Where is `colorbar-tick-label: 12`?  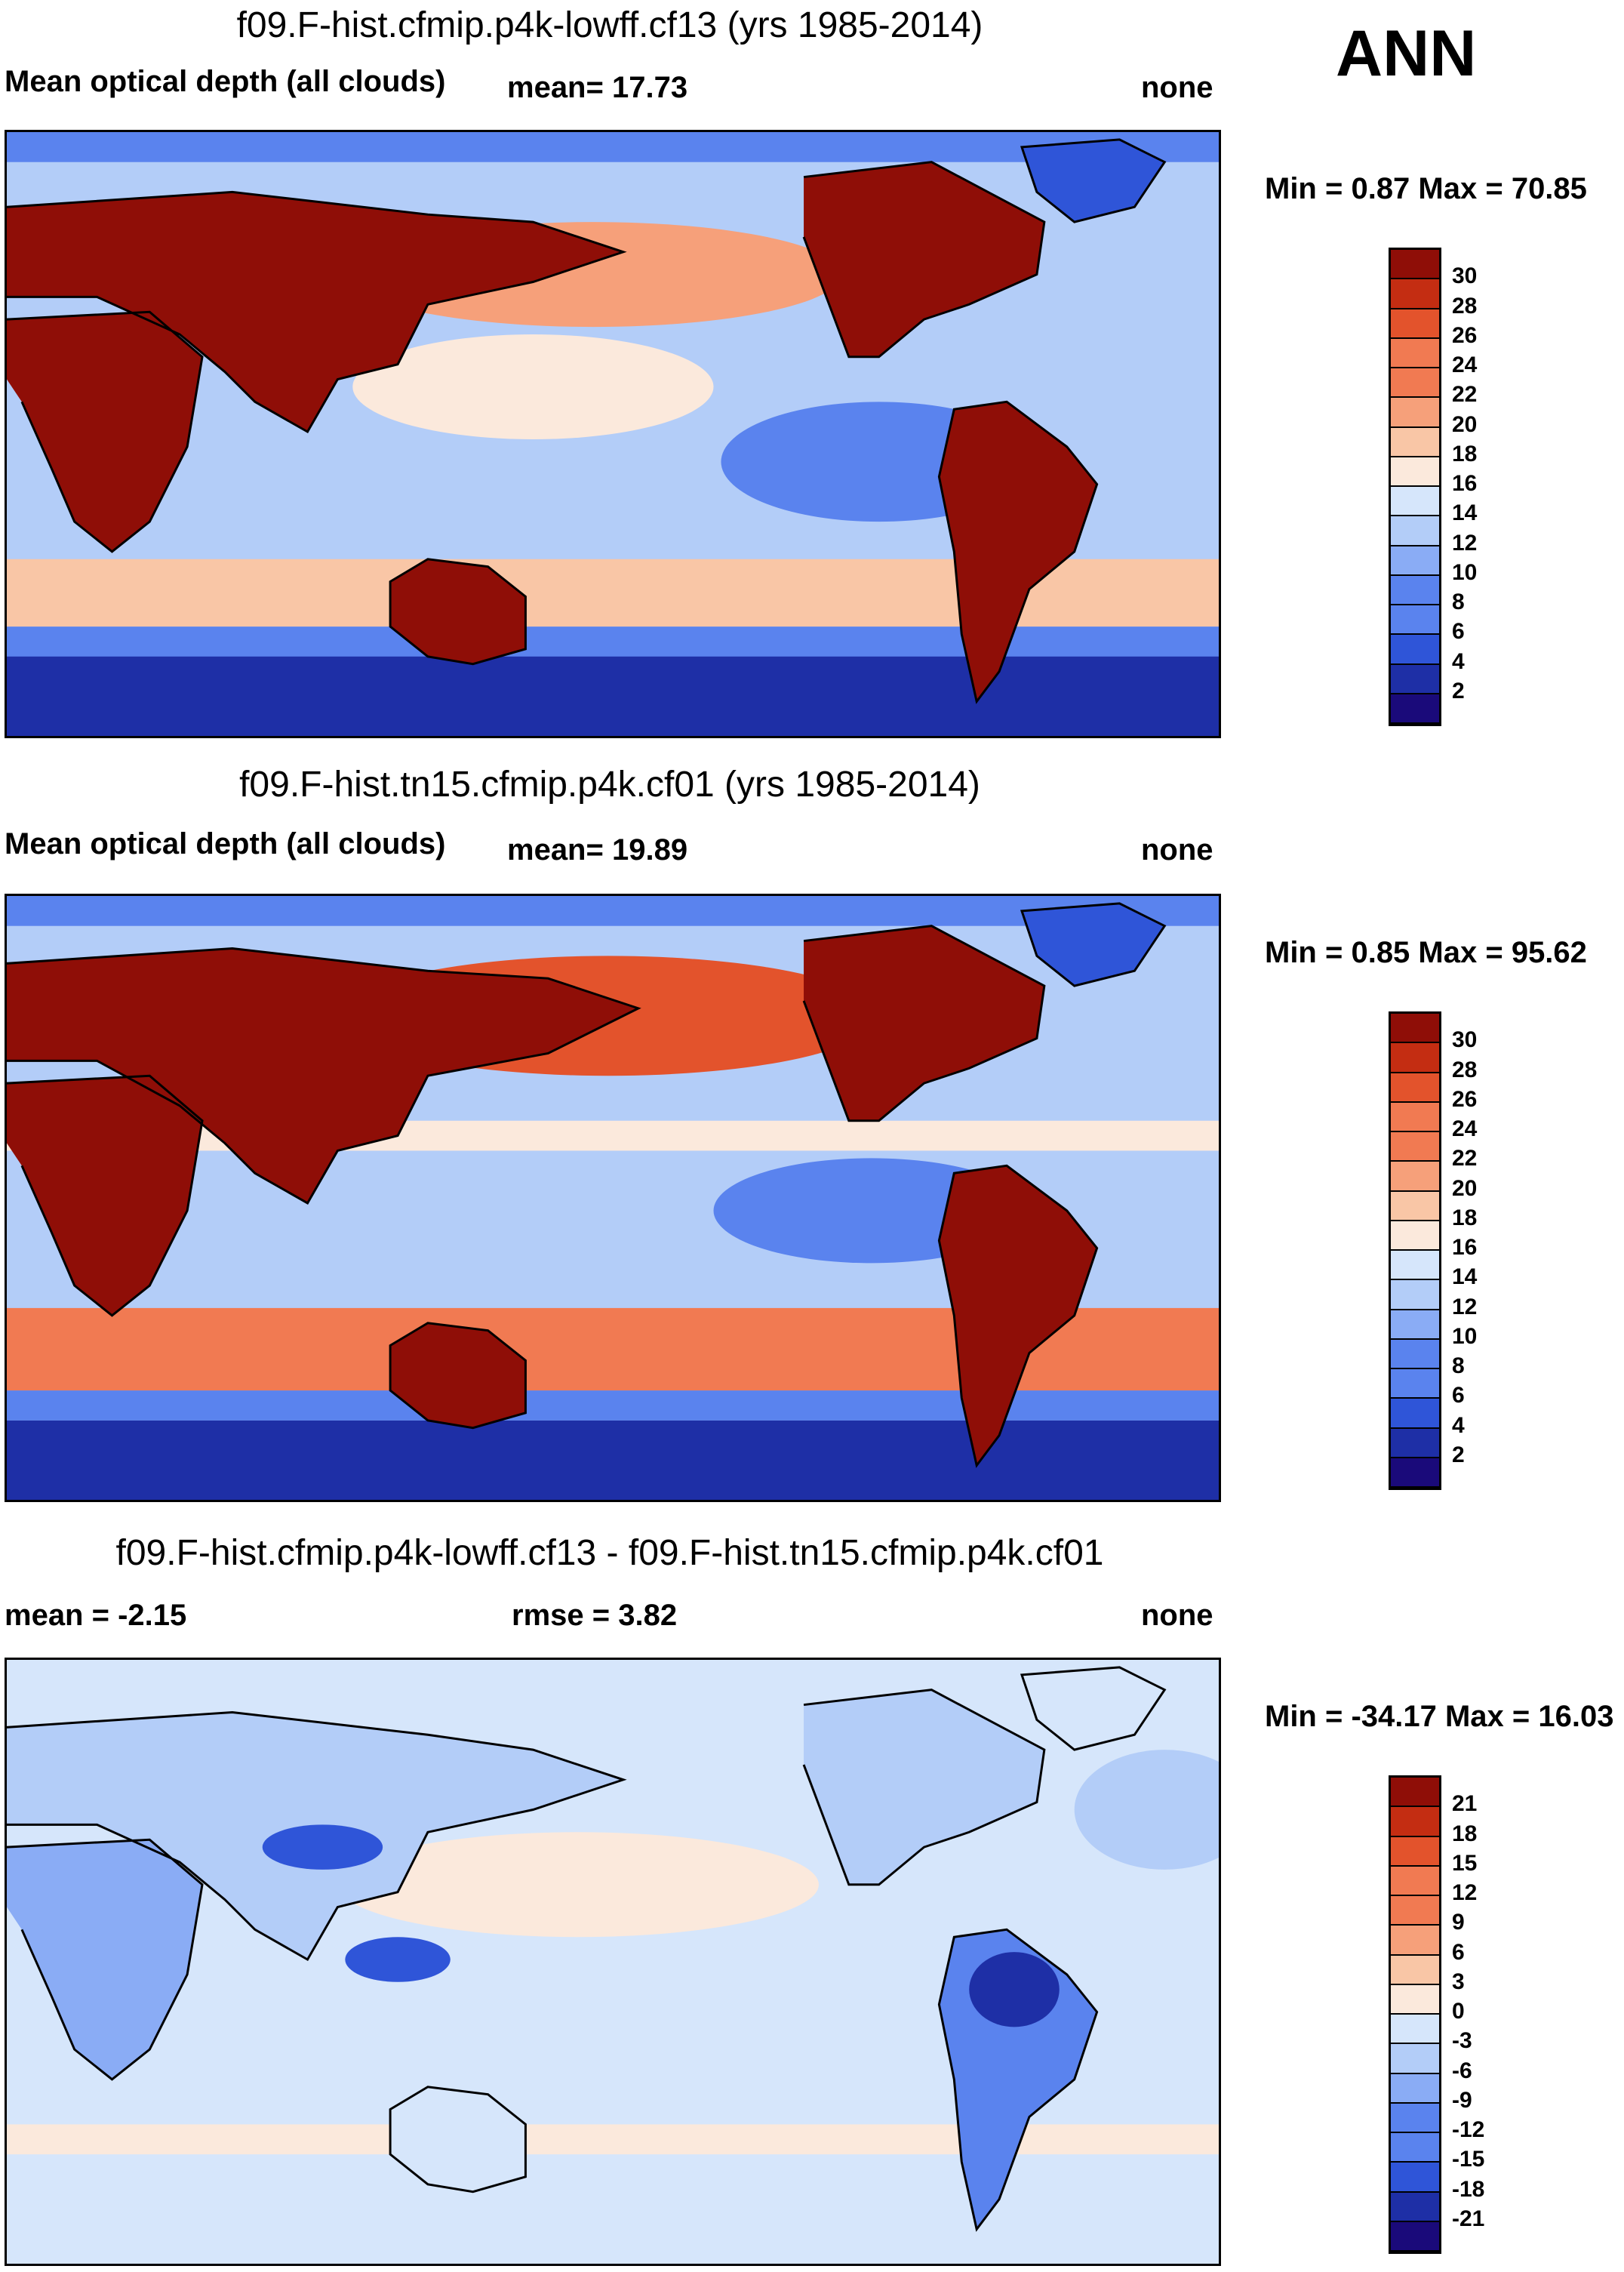
colorbar-tick-label: 12 is located at coordinates (1465, 1306).